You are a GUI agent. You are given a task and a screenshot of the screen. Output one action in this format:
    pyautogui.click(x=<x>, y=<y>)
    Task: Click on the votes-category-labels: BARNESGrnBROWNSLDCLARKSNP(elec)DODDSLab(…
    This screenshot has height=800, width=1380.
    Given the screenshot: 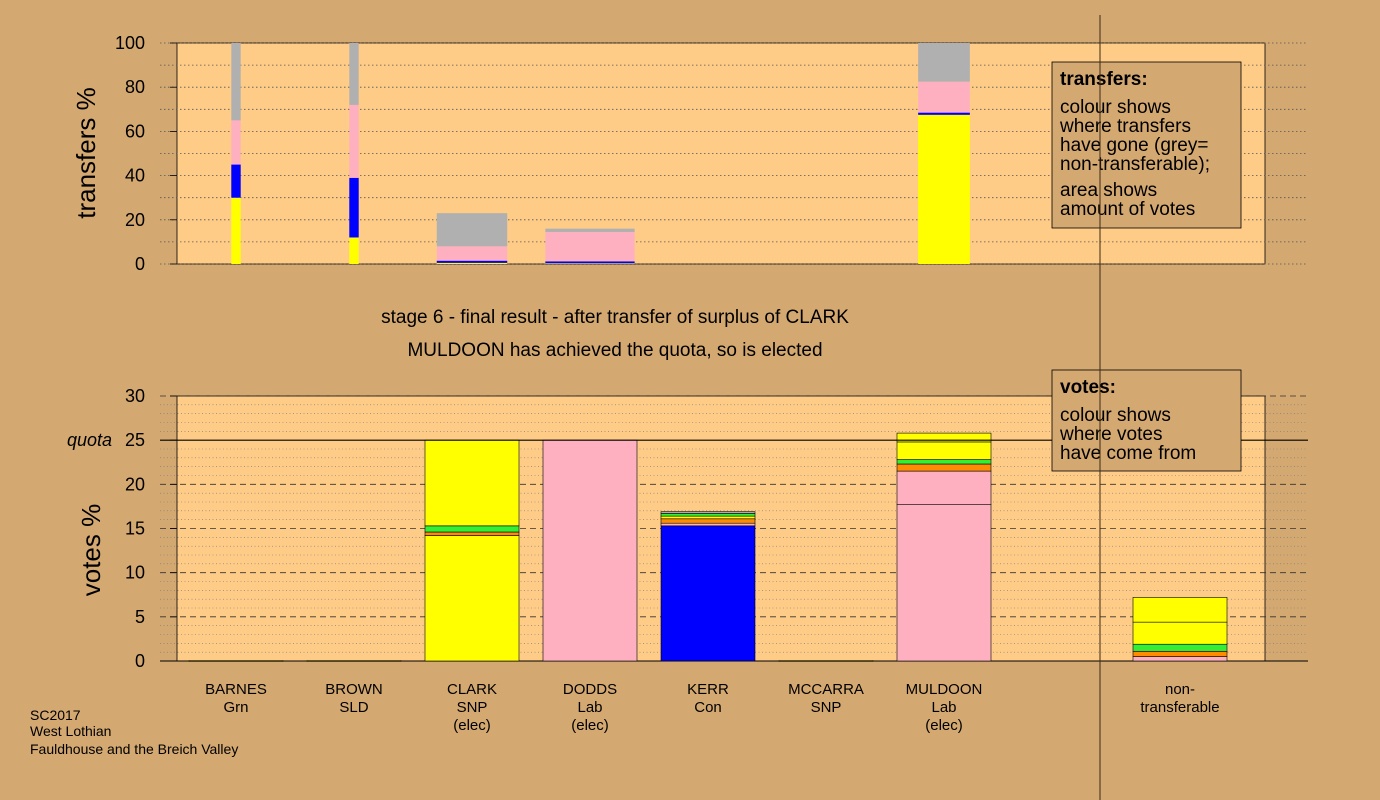 What is the action you would take?
    pyautogui.click(x=712, y=707)
    